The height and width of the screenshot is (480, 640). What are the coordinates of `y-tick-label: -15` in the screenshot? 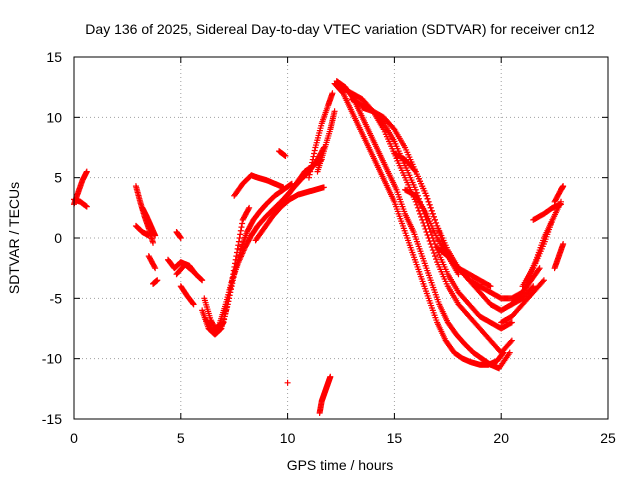 It's located at (52, 419).